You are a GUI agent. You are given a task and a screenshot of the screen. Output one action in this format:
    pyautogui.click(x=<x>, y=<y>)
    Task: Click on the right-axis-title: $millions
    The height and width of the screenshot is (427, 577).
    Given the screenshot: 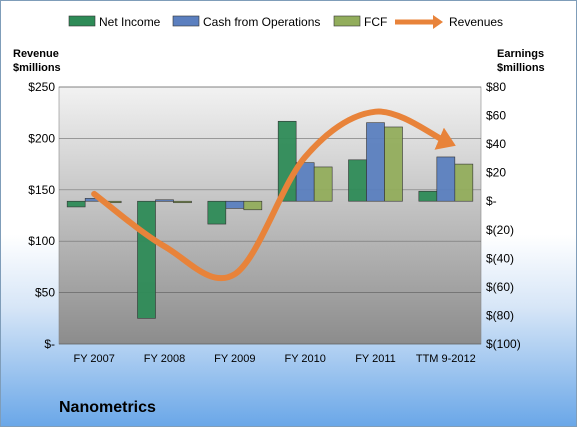 What is the action you would take?
    pyautogui.click(x=521, y=68)
    